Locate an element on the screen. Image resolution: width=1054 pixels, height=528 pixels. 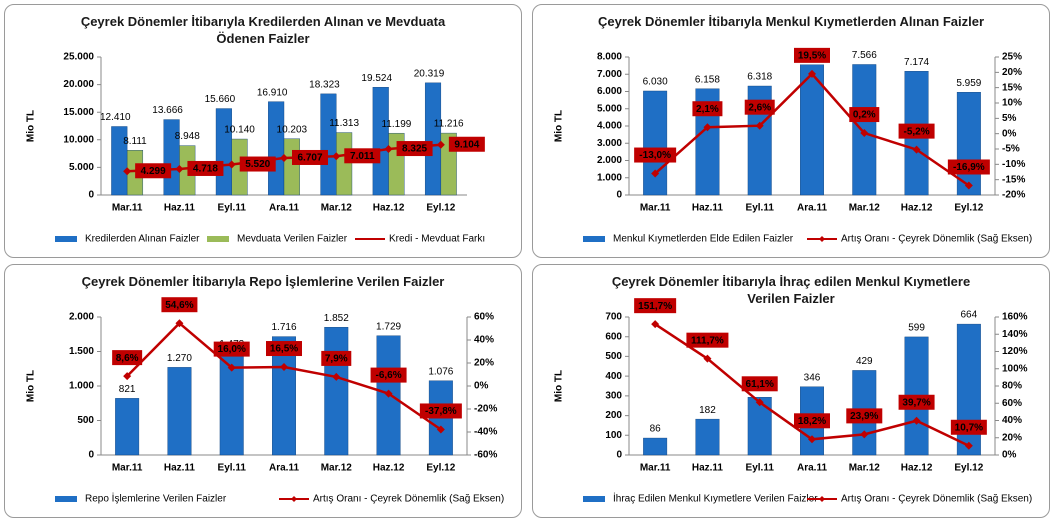
data-label: 1.076 is located at coordinates (440, 371).